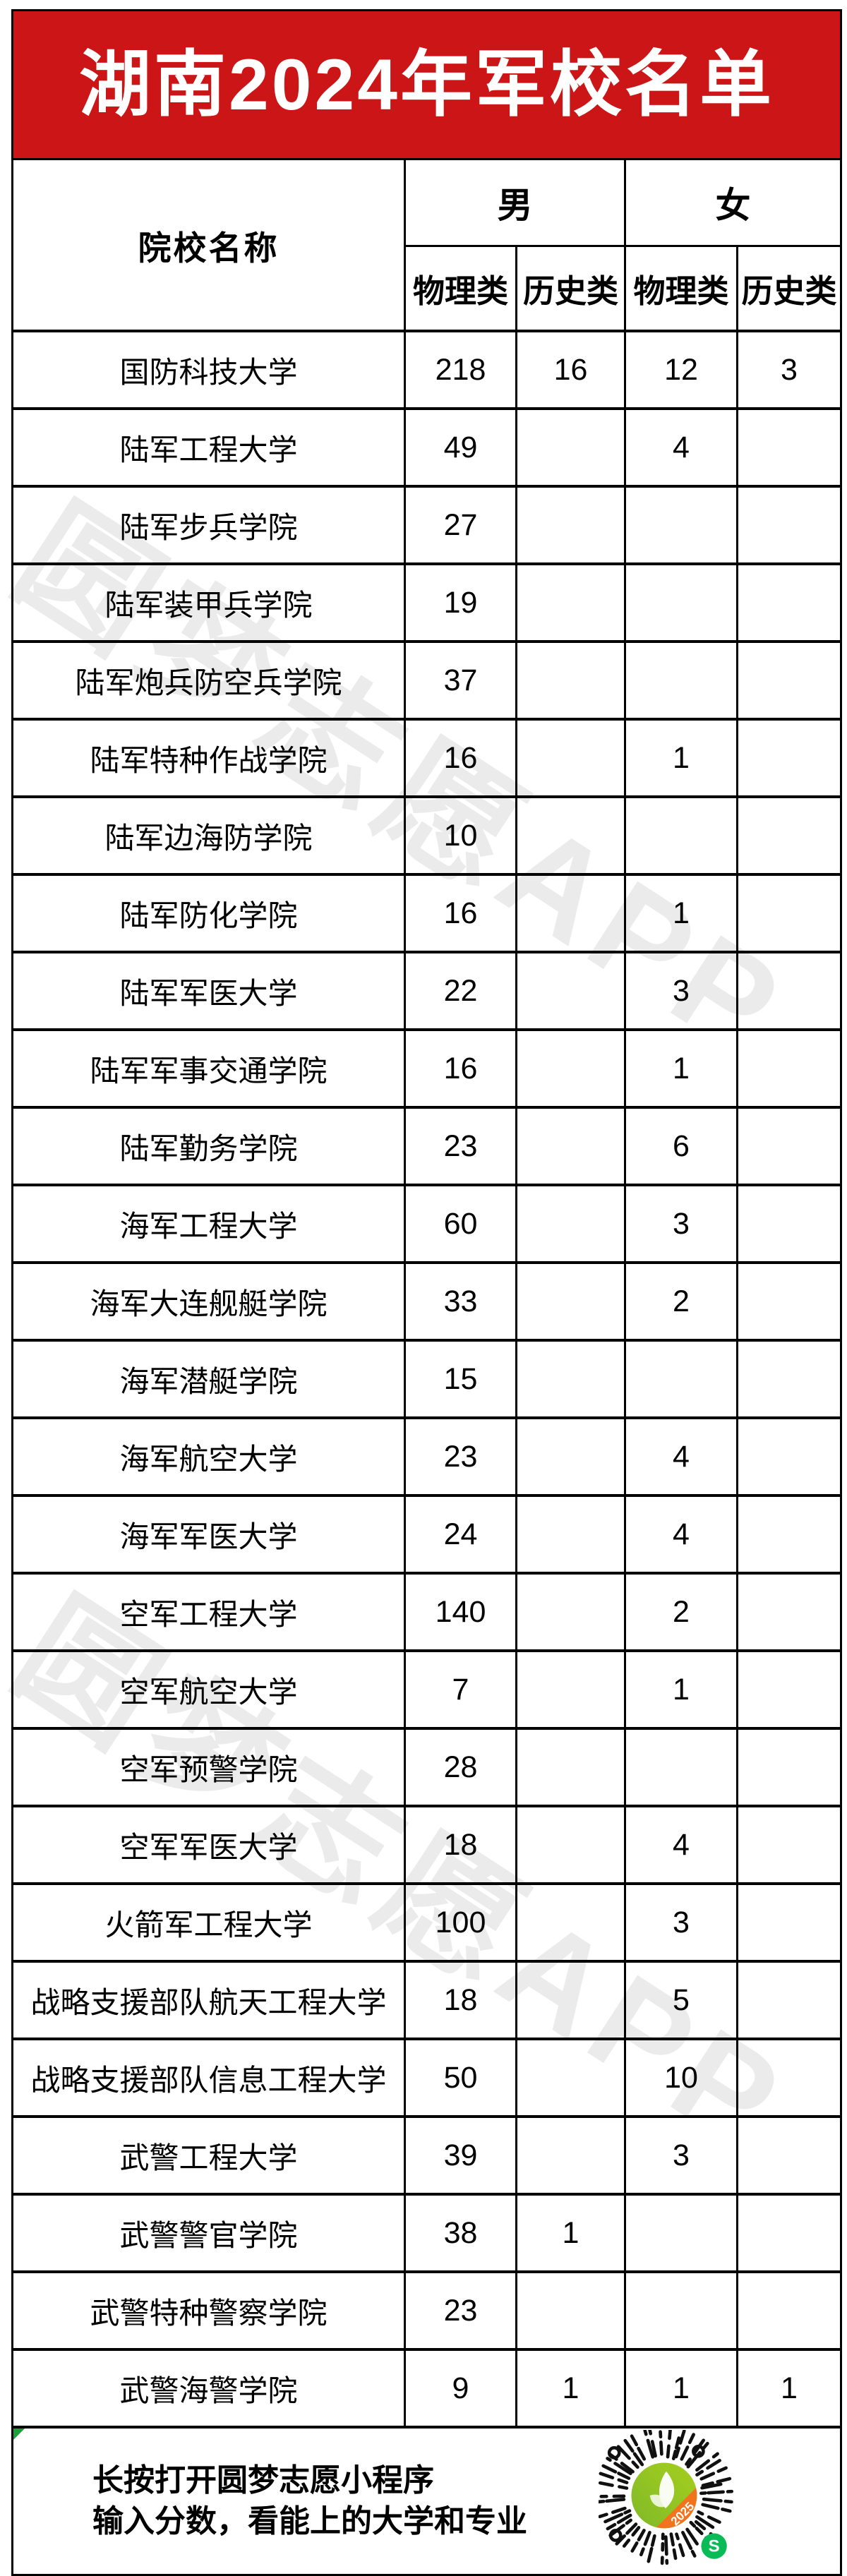  What do you see at coordinates (426, 1843) in the screenshot?
I see `table-row: 空军军医大学 18 4` at bounding box center [426, 1843].